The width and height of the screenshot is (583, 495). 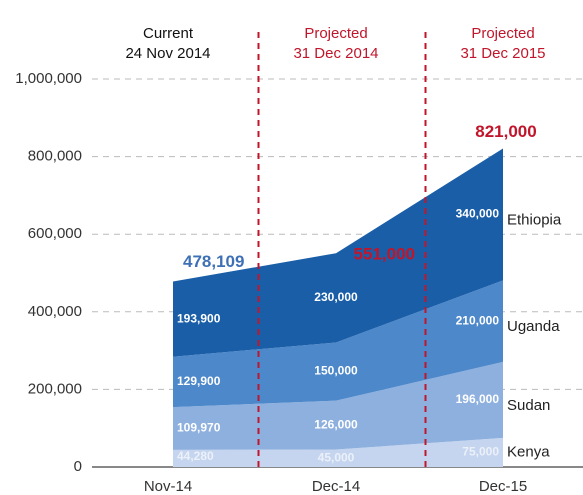 I want to click on header-line2: 24 Nov 2014, so click(x=167, y=53).